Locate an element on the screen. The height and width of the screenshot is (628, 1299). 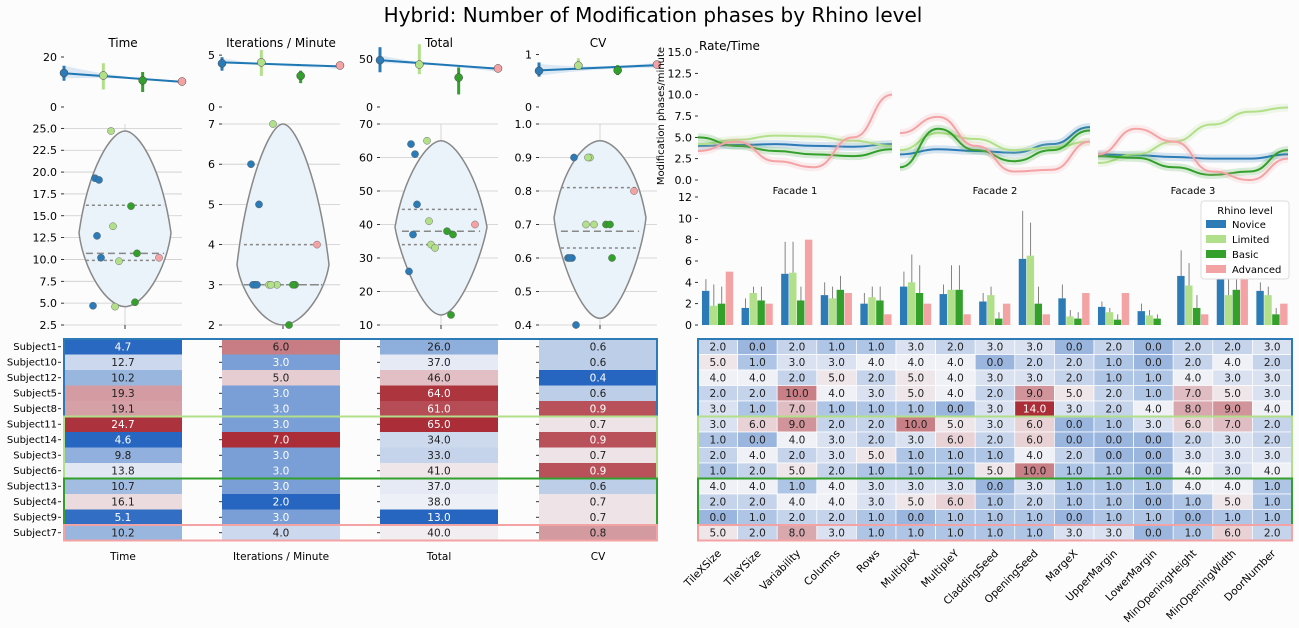
group-outline-advanced is located at coordinates (995, 533).